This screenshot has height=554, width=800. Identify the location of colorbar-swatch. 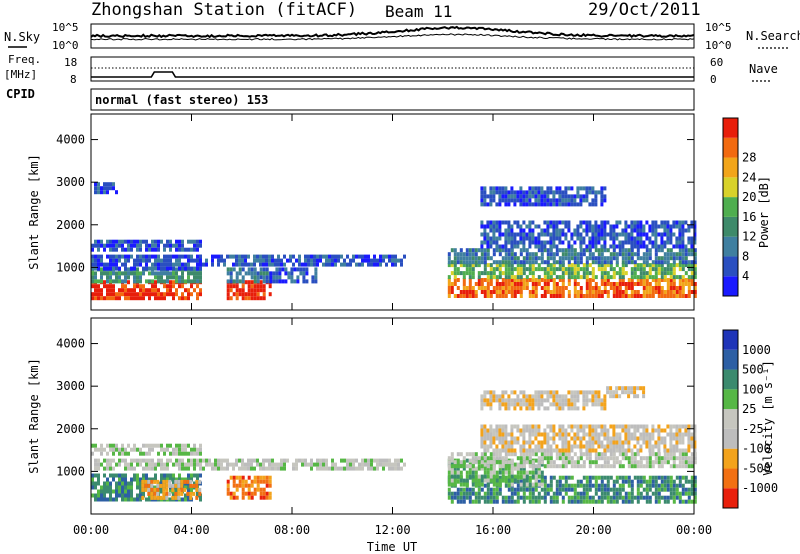
(730, 246).